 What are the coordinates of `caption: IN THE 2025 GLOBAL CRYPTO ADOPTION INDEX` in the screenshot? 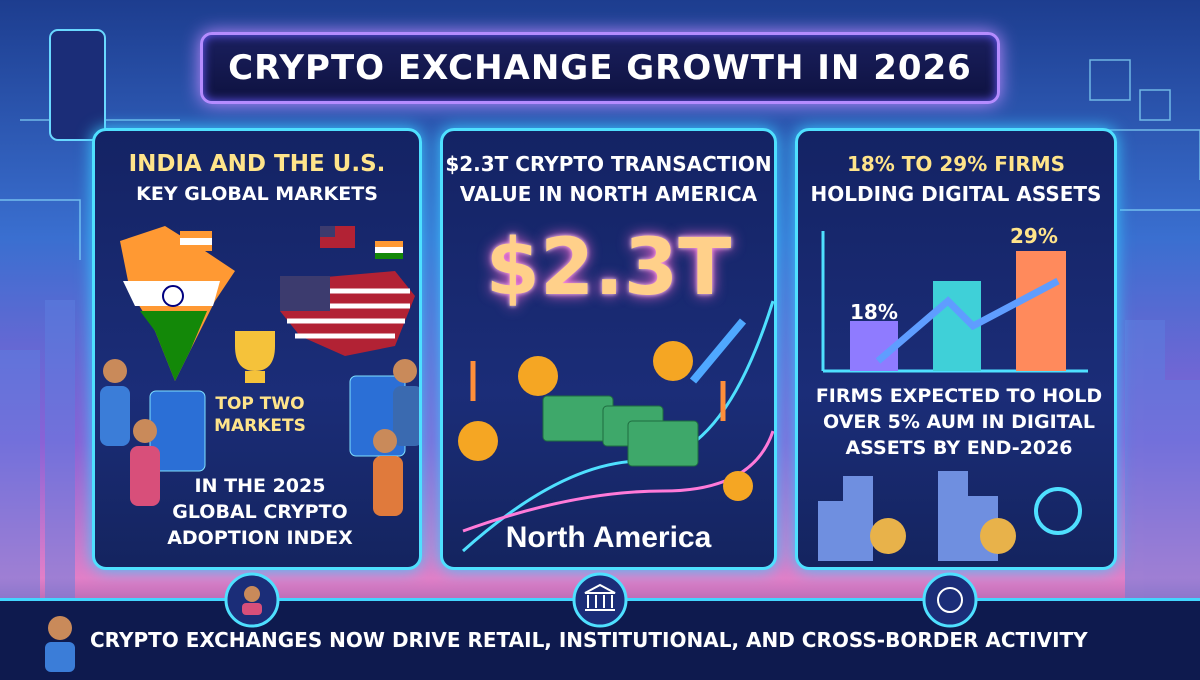 It's located at (260, 512).